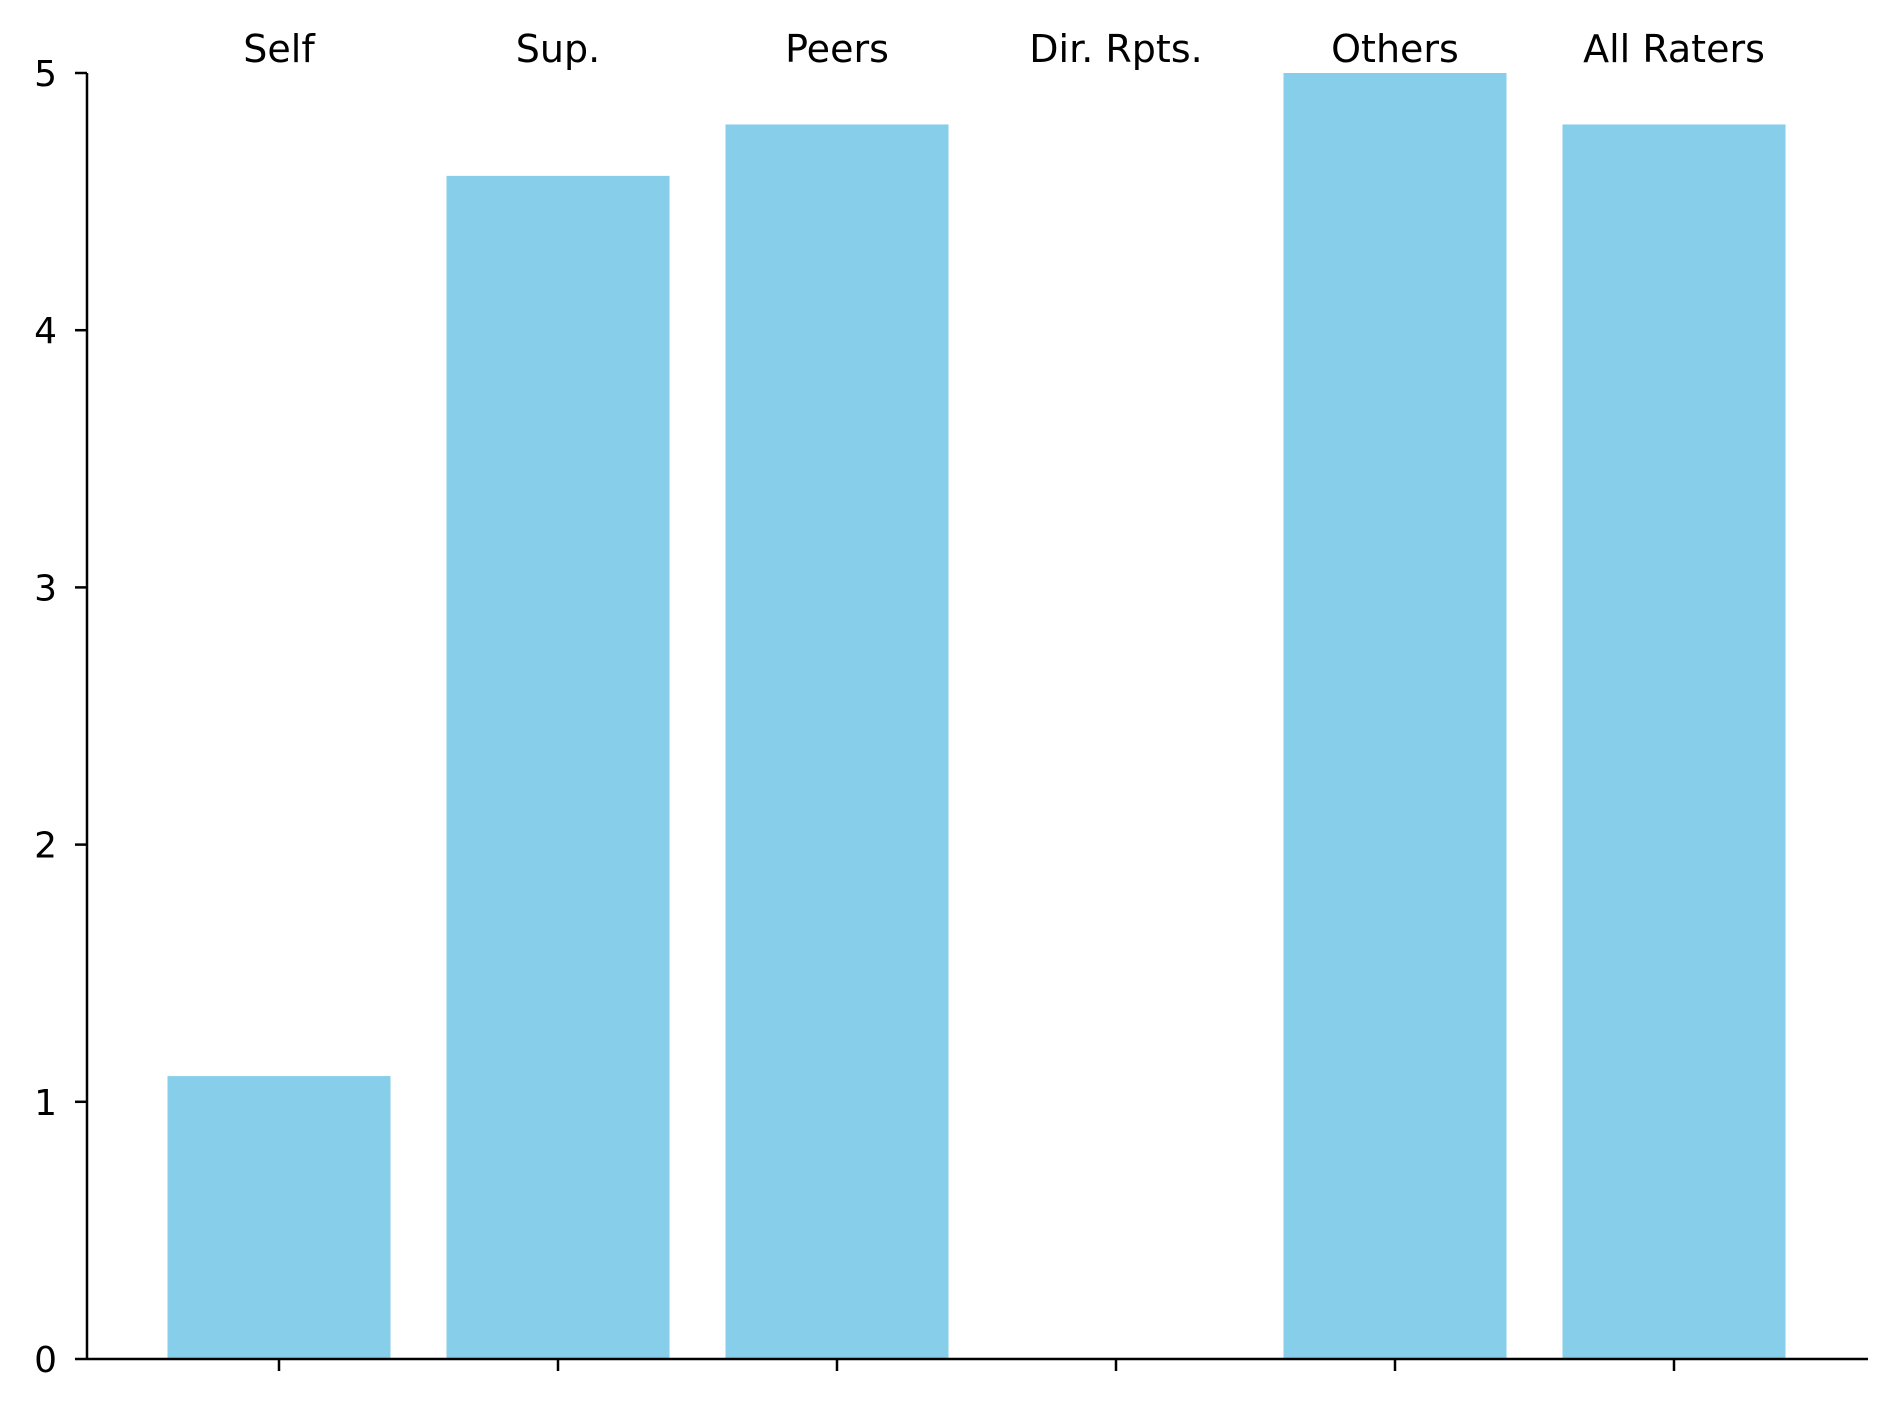 The image size is (1890, 1410). What do you see at coordinates (976, 1365) in the screenshot?
I see `x-ticks` at bounding box center [976, 1365].